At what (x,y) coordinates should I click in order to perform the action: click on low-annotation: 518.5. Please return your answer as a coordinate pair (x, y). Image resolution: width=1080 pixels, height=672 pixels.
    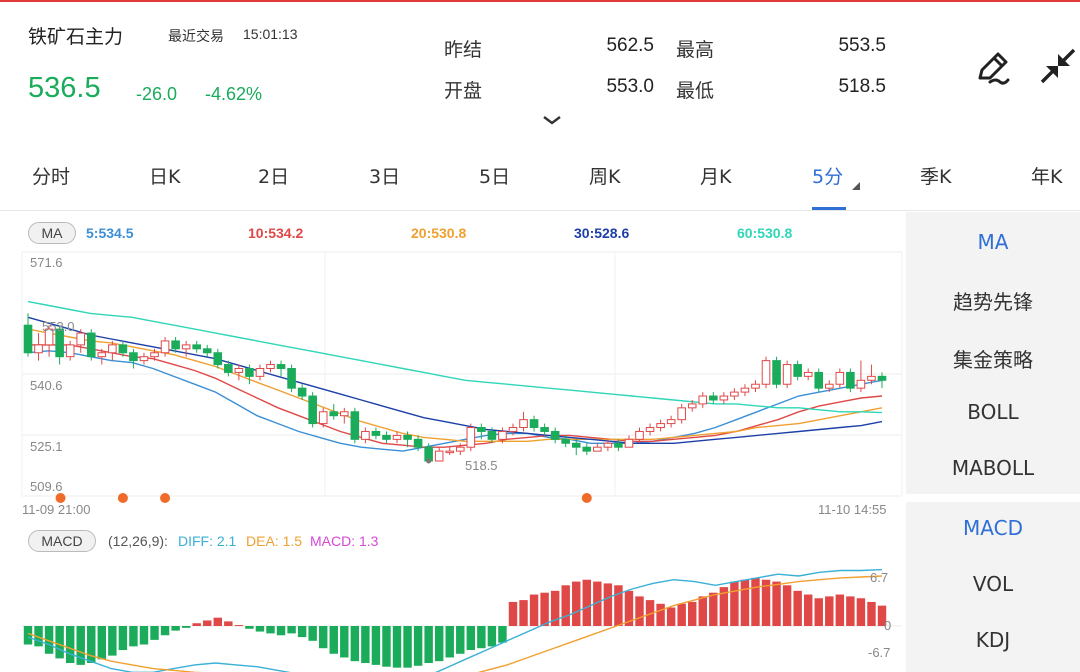
    Looking at the image, I should click on (481, 465).